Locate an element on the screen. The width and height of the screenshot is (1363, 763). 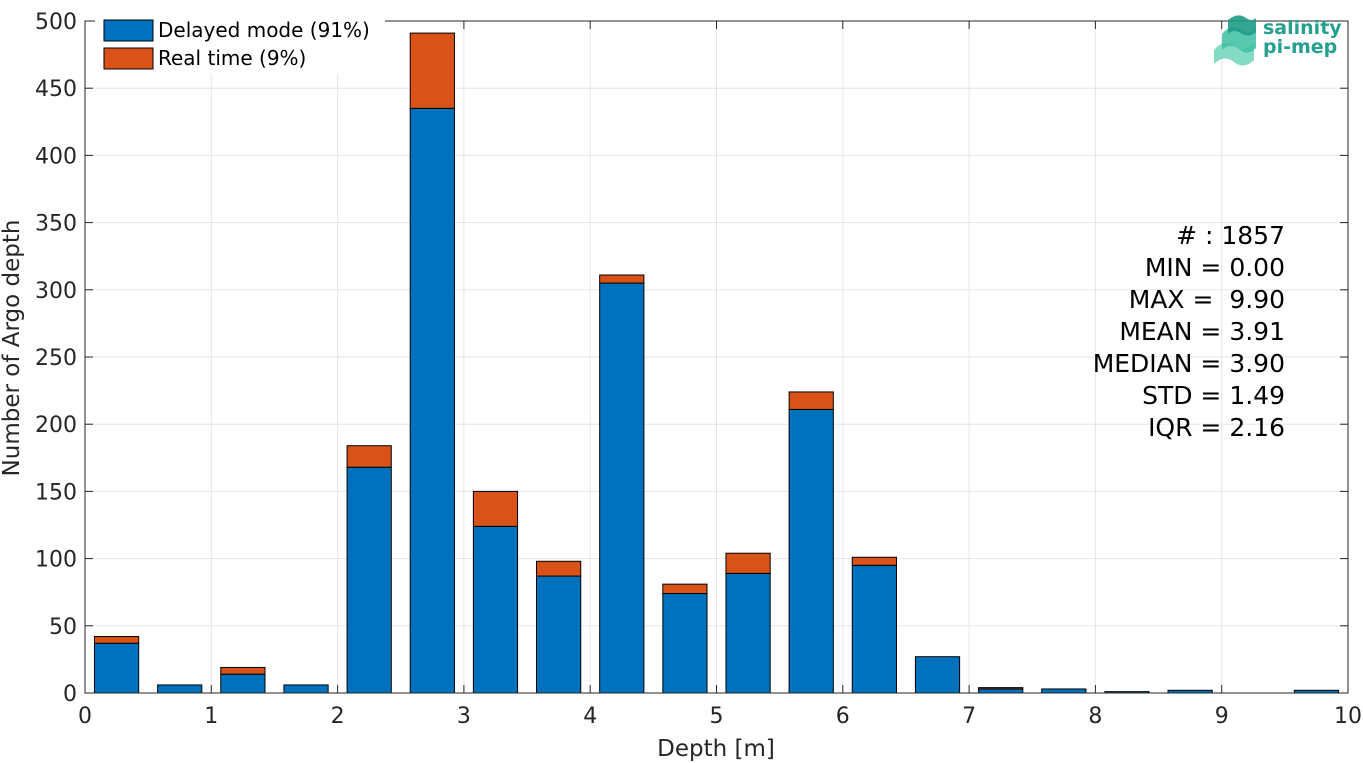
y-tick-label: 350 is located at coordinates (56, 224).